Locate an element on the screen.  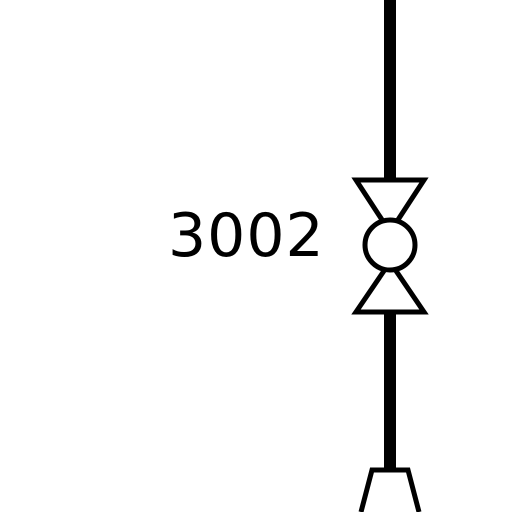
valve-tag-label: 3002 is located at coordinates (246, 236).